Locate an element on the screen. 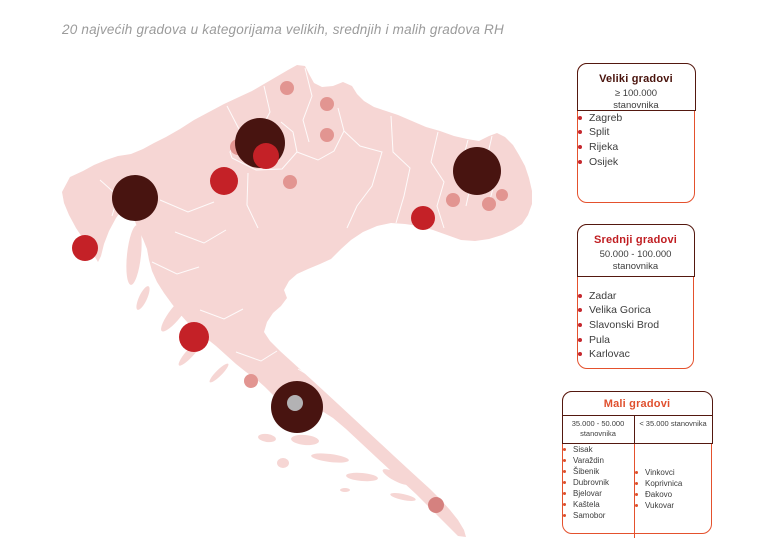 This screenshot has width=768, height=558. legend-title-mali: Mali gradovi is located at coordinates (637, 404).